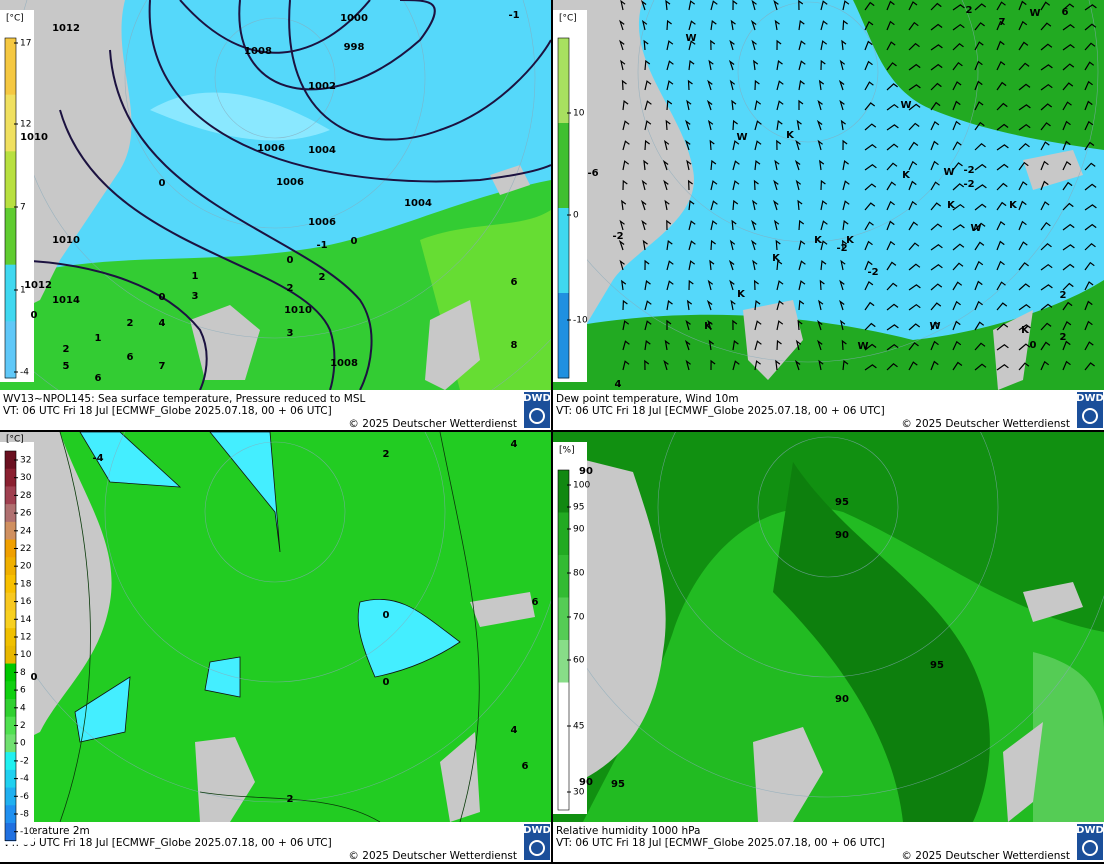  I want to click on colorbar-label: 26, so click(26, 514).